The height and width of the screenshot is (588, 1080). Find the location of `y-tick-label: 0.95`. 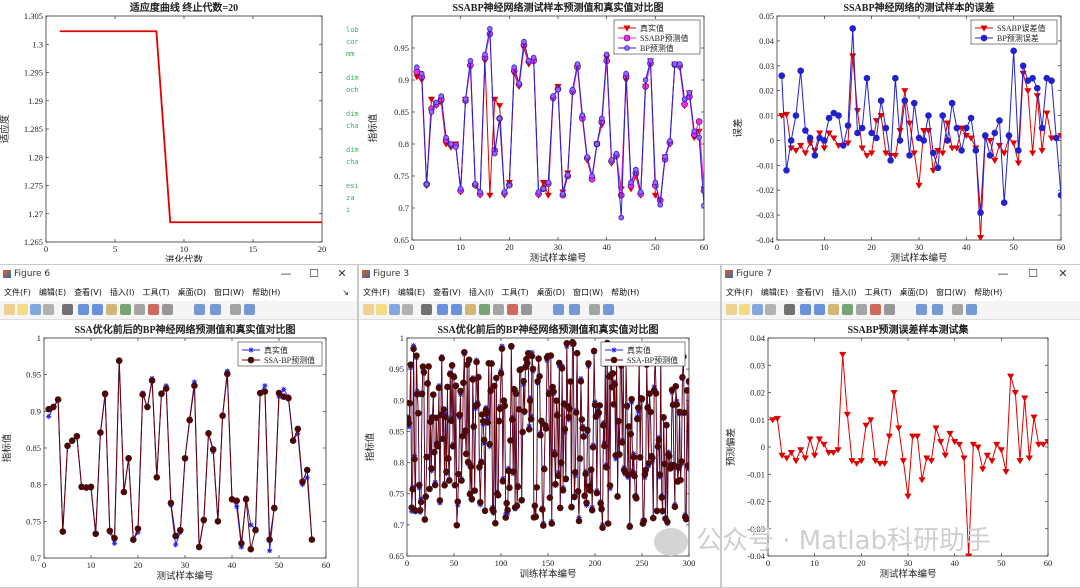

y-tick-label: 0.95 is located at coordinates (33, 375).